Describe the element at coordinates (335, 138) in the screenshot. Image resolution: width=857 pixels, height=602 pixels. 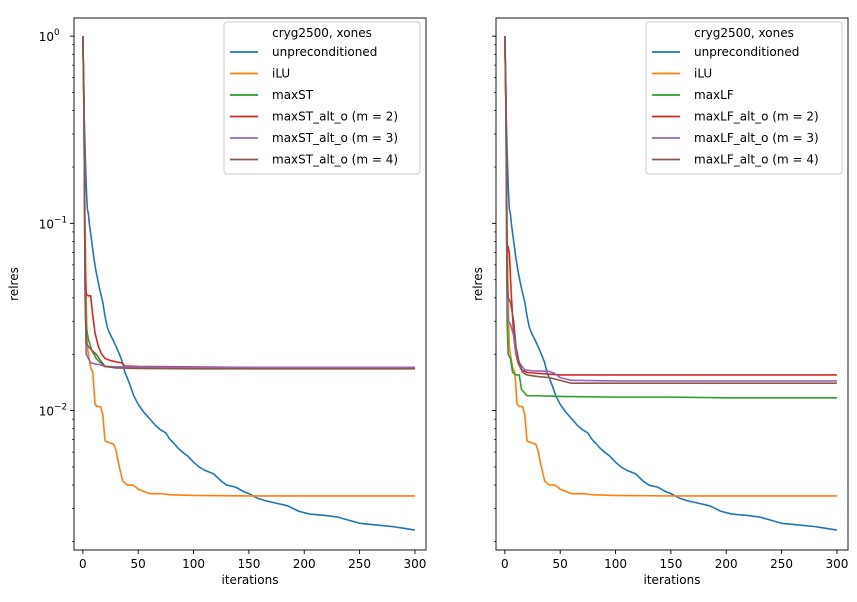
I see `legend-entry: maxST_alt_o (m = 3)` at that location.